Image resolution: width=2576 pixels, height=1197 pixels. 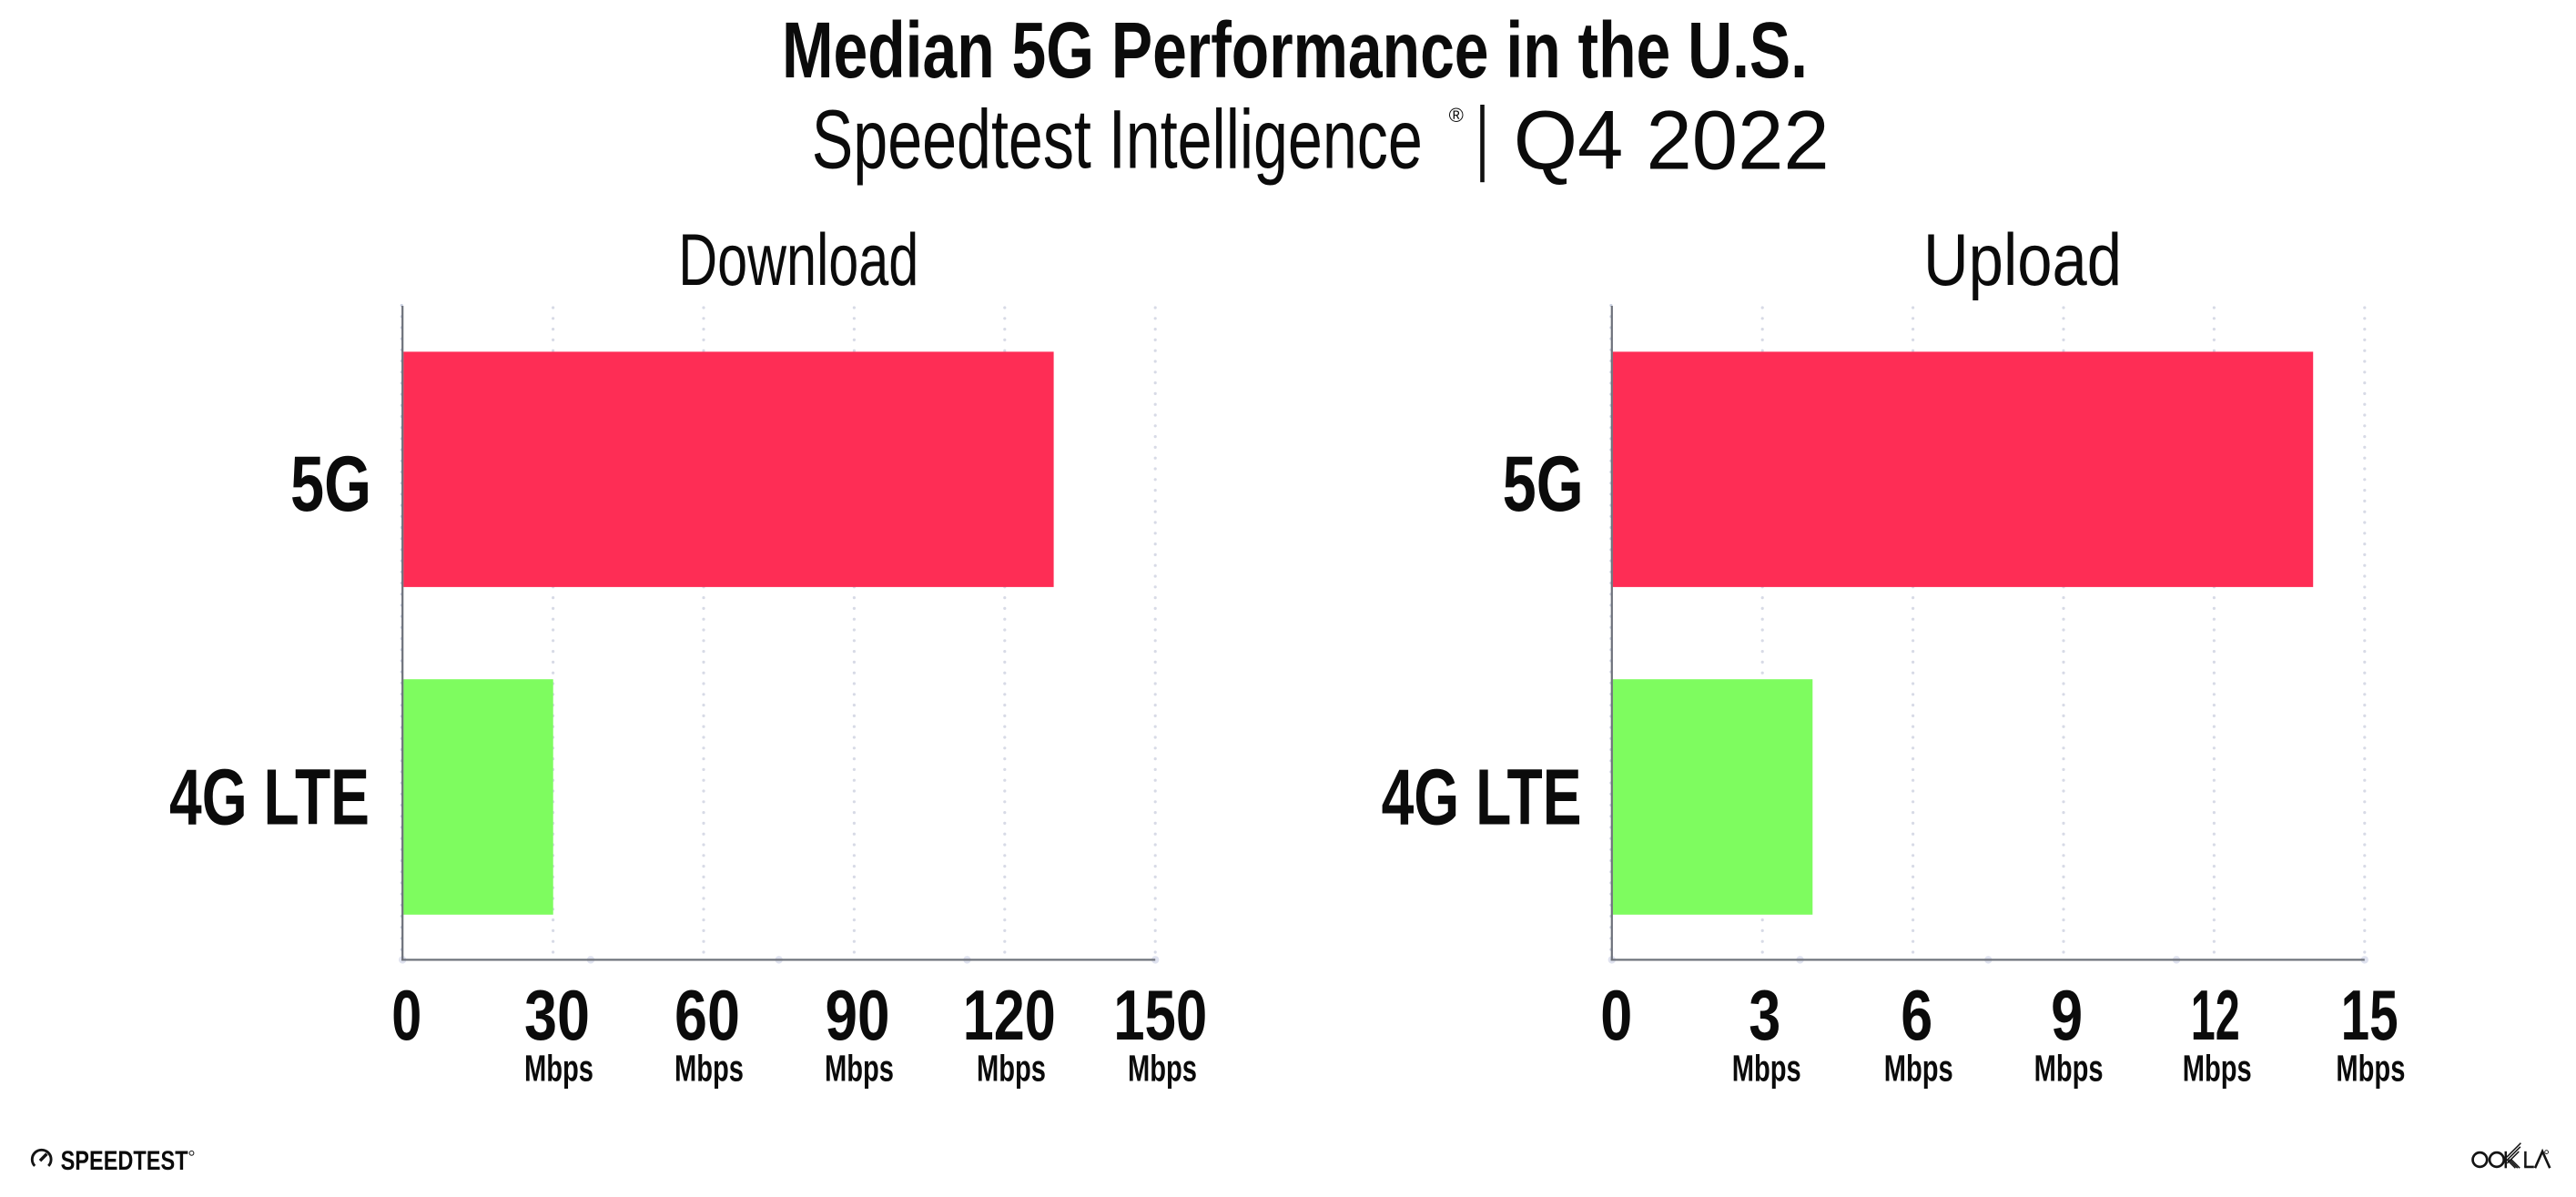 I want to click on svg-text: 120, so click(x=1009, y=1015).